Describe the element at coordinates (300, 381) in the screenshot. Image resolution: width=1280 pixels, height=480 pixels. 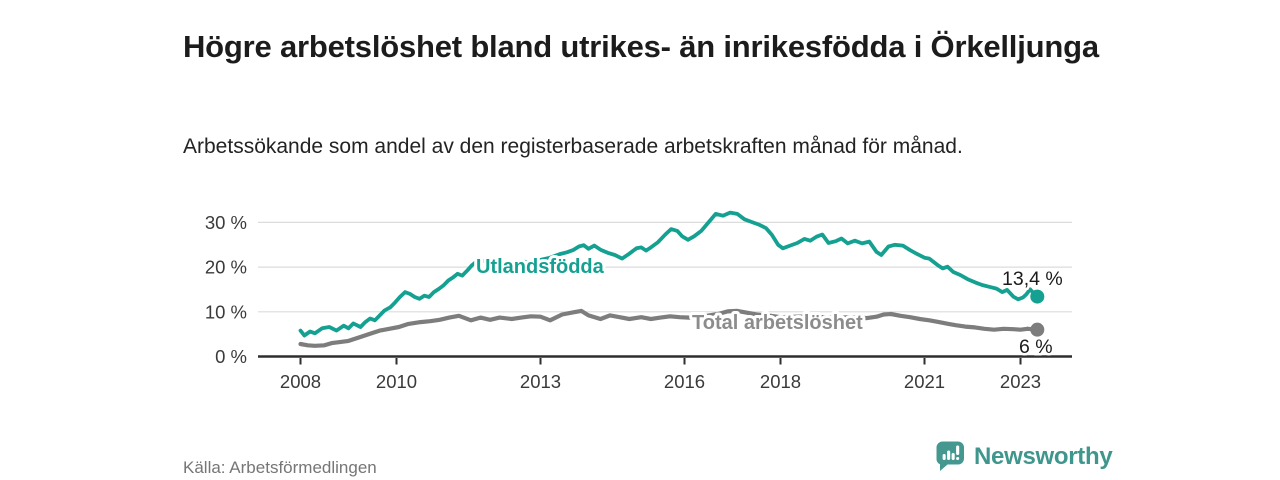
I see `x-axis-tick-label: 2008` at that location.